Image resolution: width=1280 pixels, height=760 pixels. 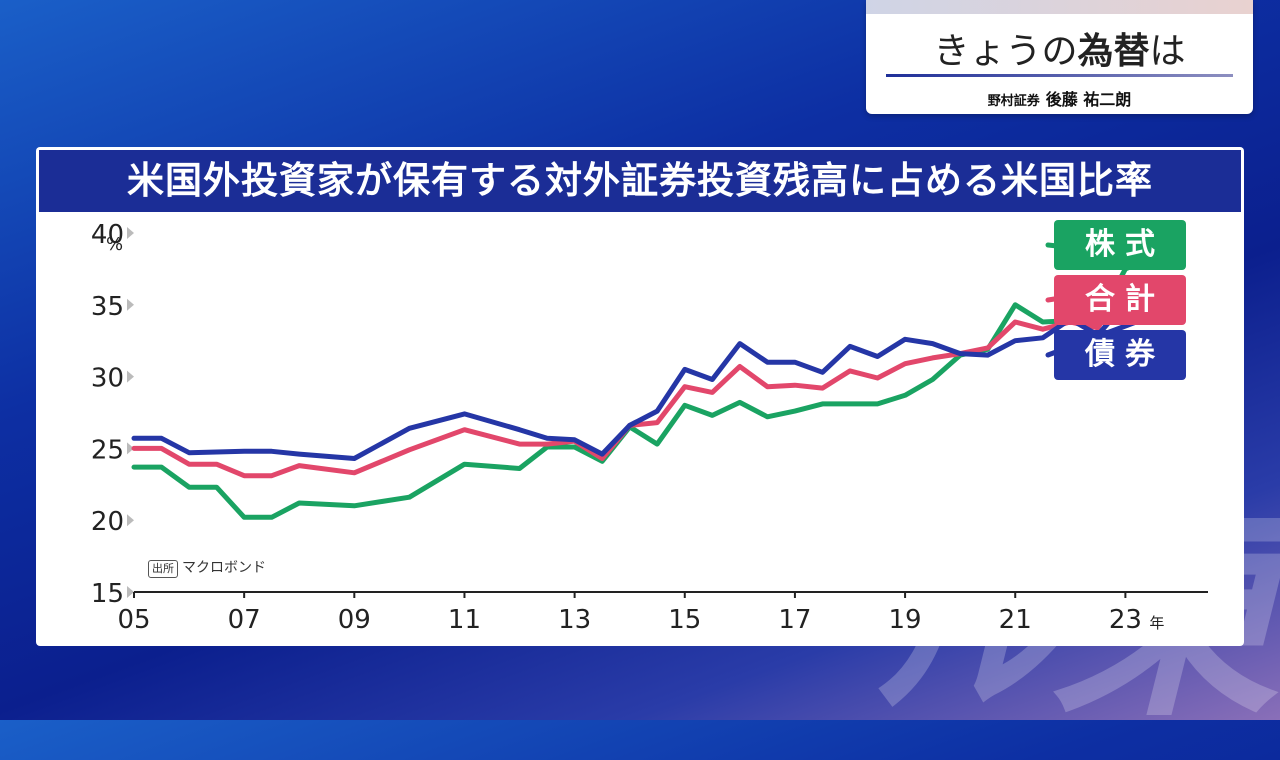 I want to click on y-tick-label: 40, so click(x=107, y=235).